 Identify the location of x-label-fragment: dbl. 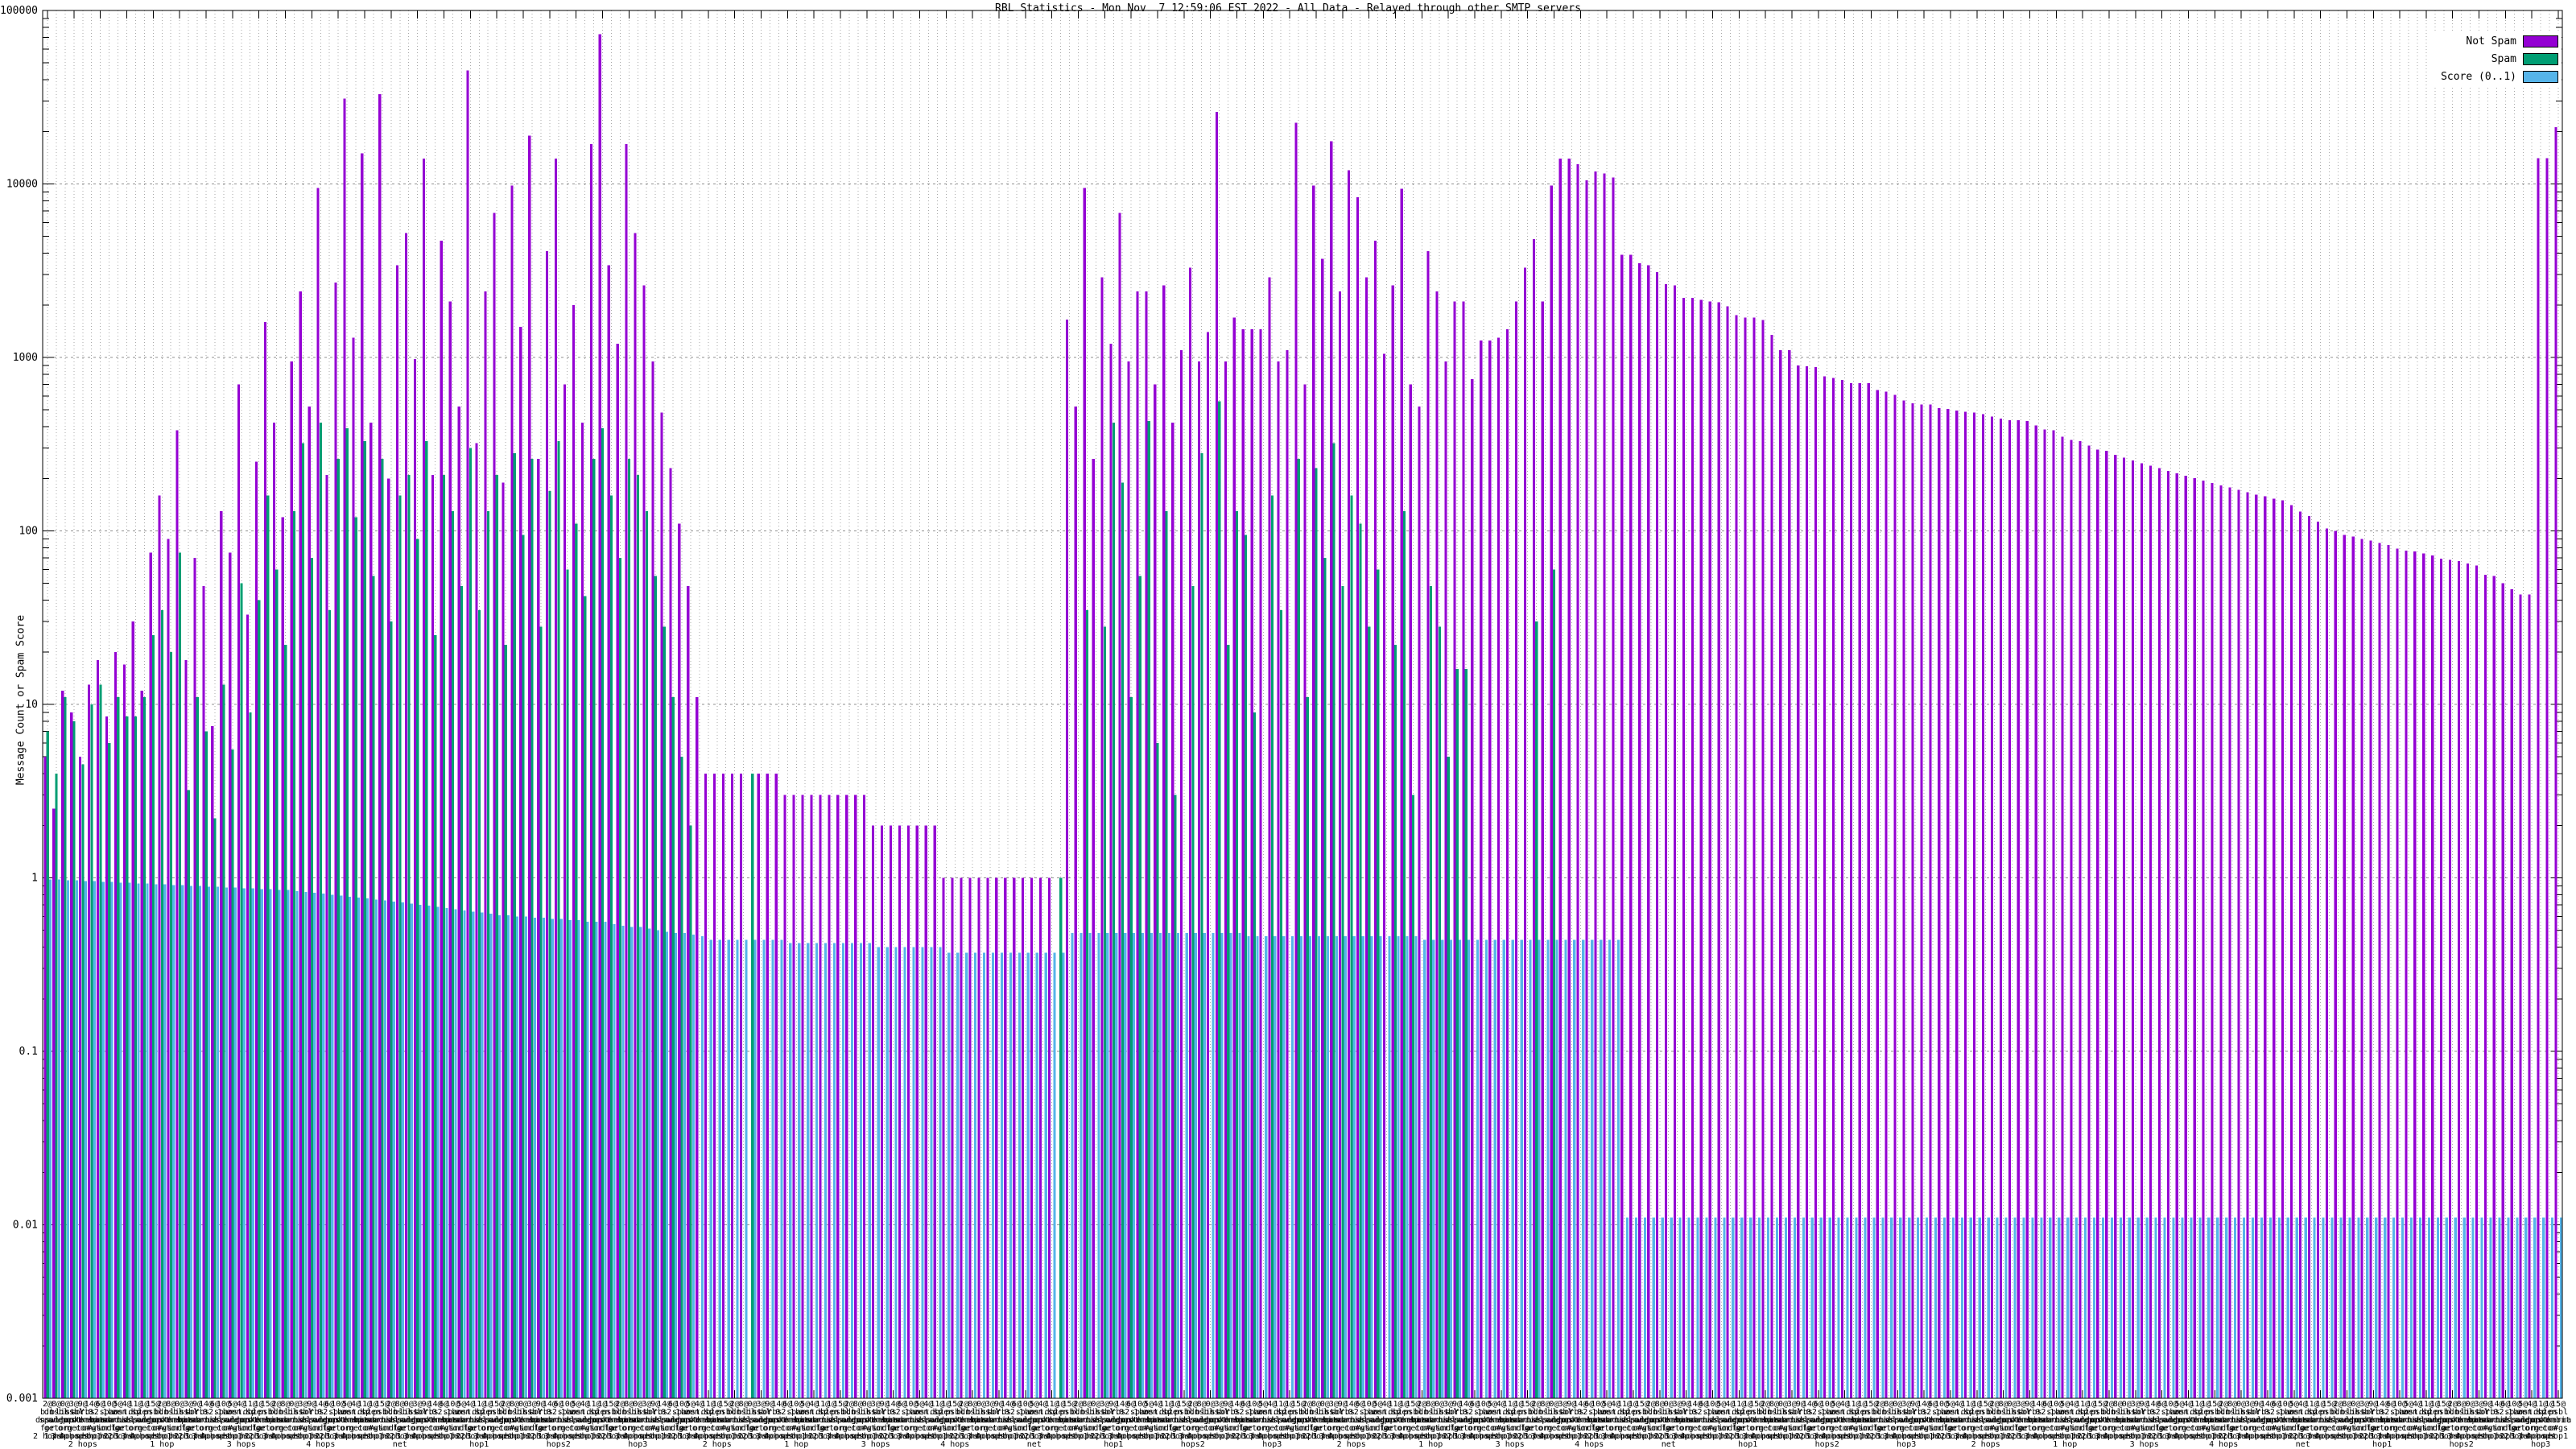
(2312, 1412).